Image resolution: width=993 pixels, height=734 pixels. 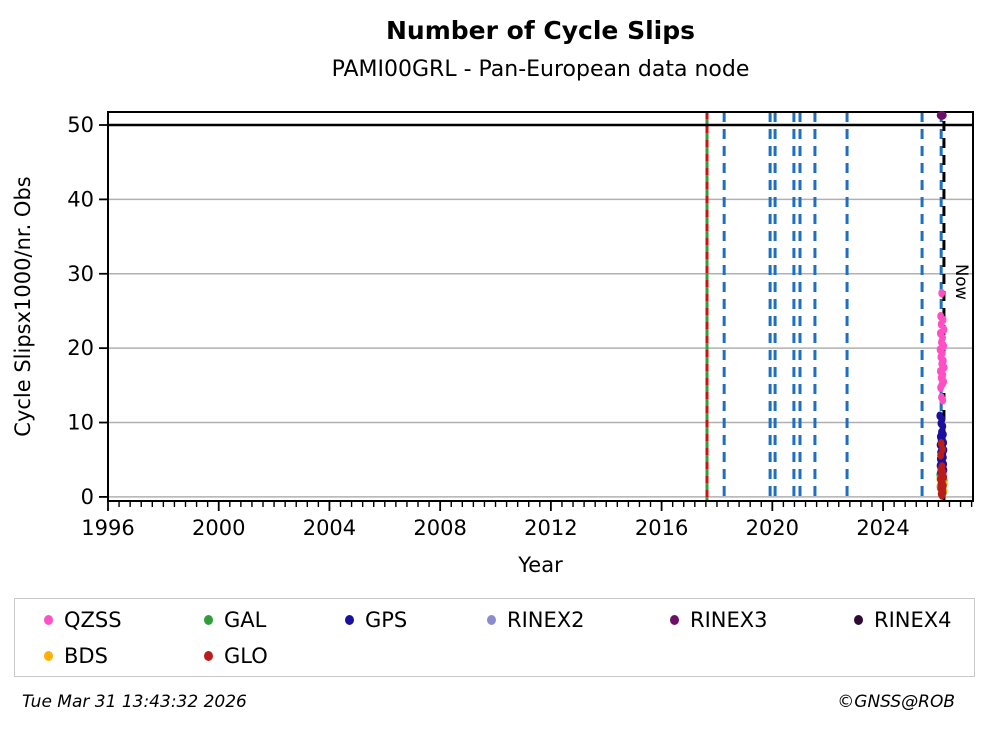 What do you see at coordinates (86, 655) in the screenshot?
I see `legend-label: BDS` at bounding box center [86, 655].